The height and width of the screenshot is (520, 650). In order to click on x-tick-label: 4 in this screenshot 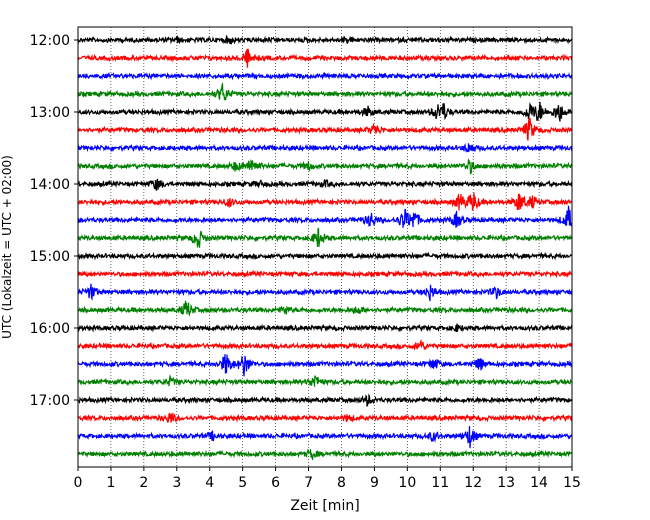, I will do `click(209, 483)`.